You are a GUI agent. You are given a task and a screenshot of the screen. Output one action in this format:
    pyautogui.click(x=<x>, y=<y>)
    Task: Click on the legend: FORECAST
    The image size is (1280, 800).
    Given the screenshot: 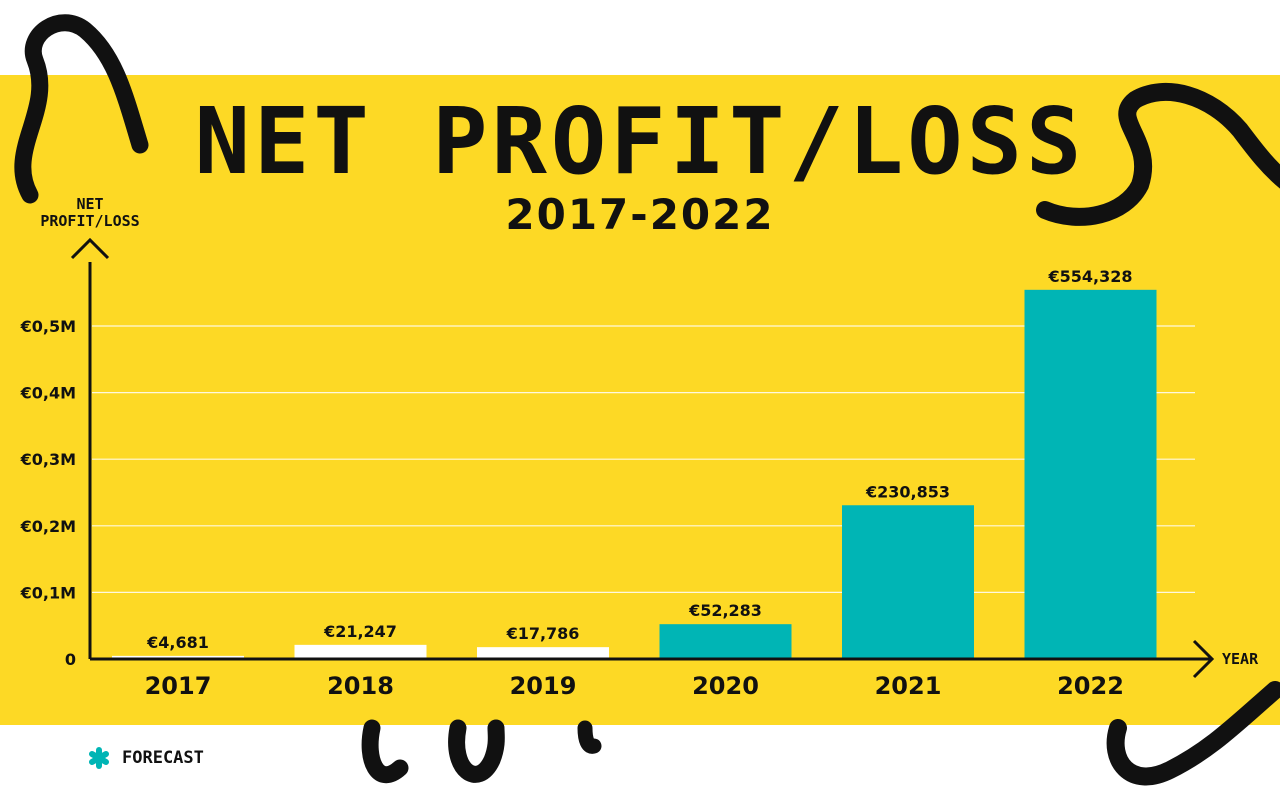 What is the action you would take?
    pyautogui.click(x=146, y=758)
    